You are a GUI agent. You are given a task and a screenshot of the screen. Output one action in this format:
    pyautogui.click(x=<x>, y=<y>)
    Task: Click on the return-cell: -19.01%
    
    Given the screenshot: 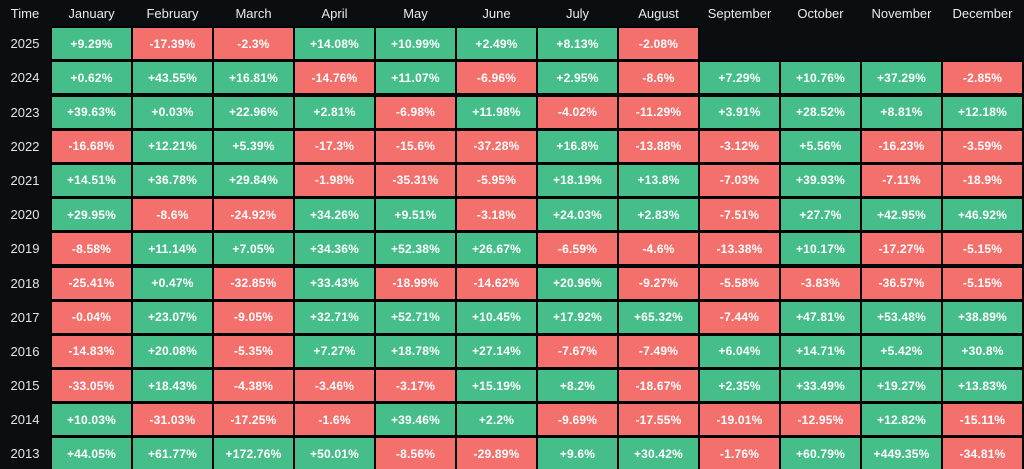 What is the action you would take?
    pyautogui.click(x=739, y=420)
    